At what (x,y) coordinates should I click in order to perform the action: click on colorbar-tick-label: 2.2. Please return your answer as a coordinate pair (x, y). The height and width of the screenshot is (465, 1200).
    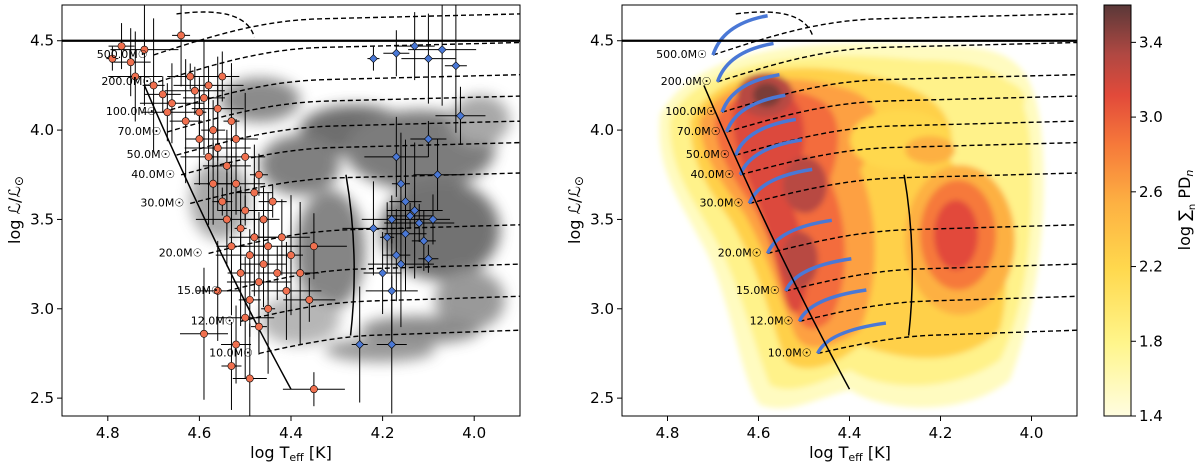
    Looking at the image, I should click on (1151, 267).